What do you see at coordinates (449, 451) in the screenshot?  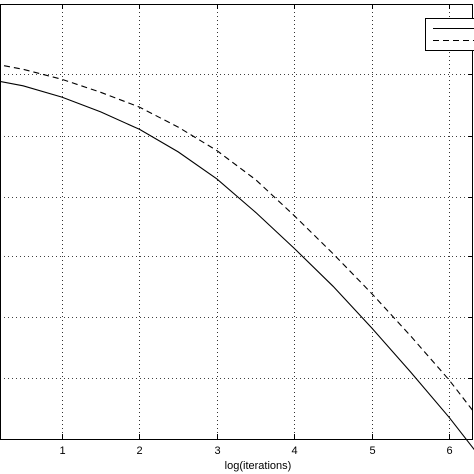 I see `x-tick-label: 6` at bounding box center [449, 451].